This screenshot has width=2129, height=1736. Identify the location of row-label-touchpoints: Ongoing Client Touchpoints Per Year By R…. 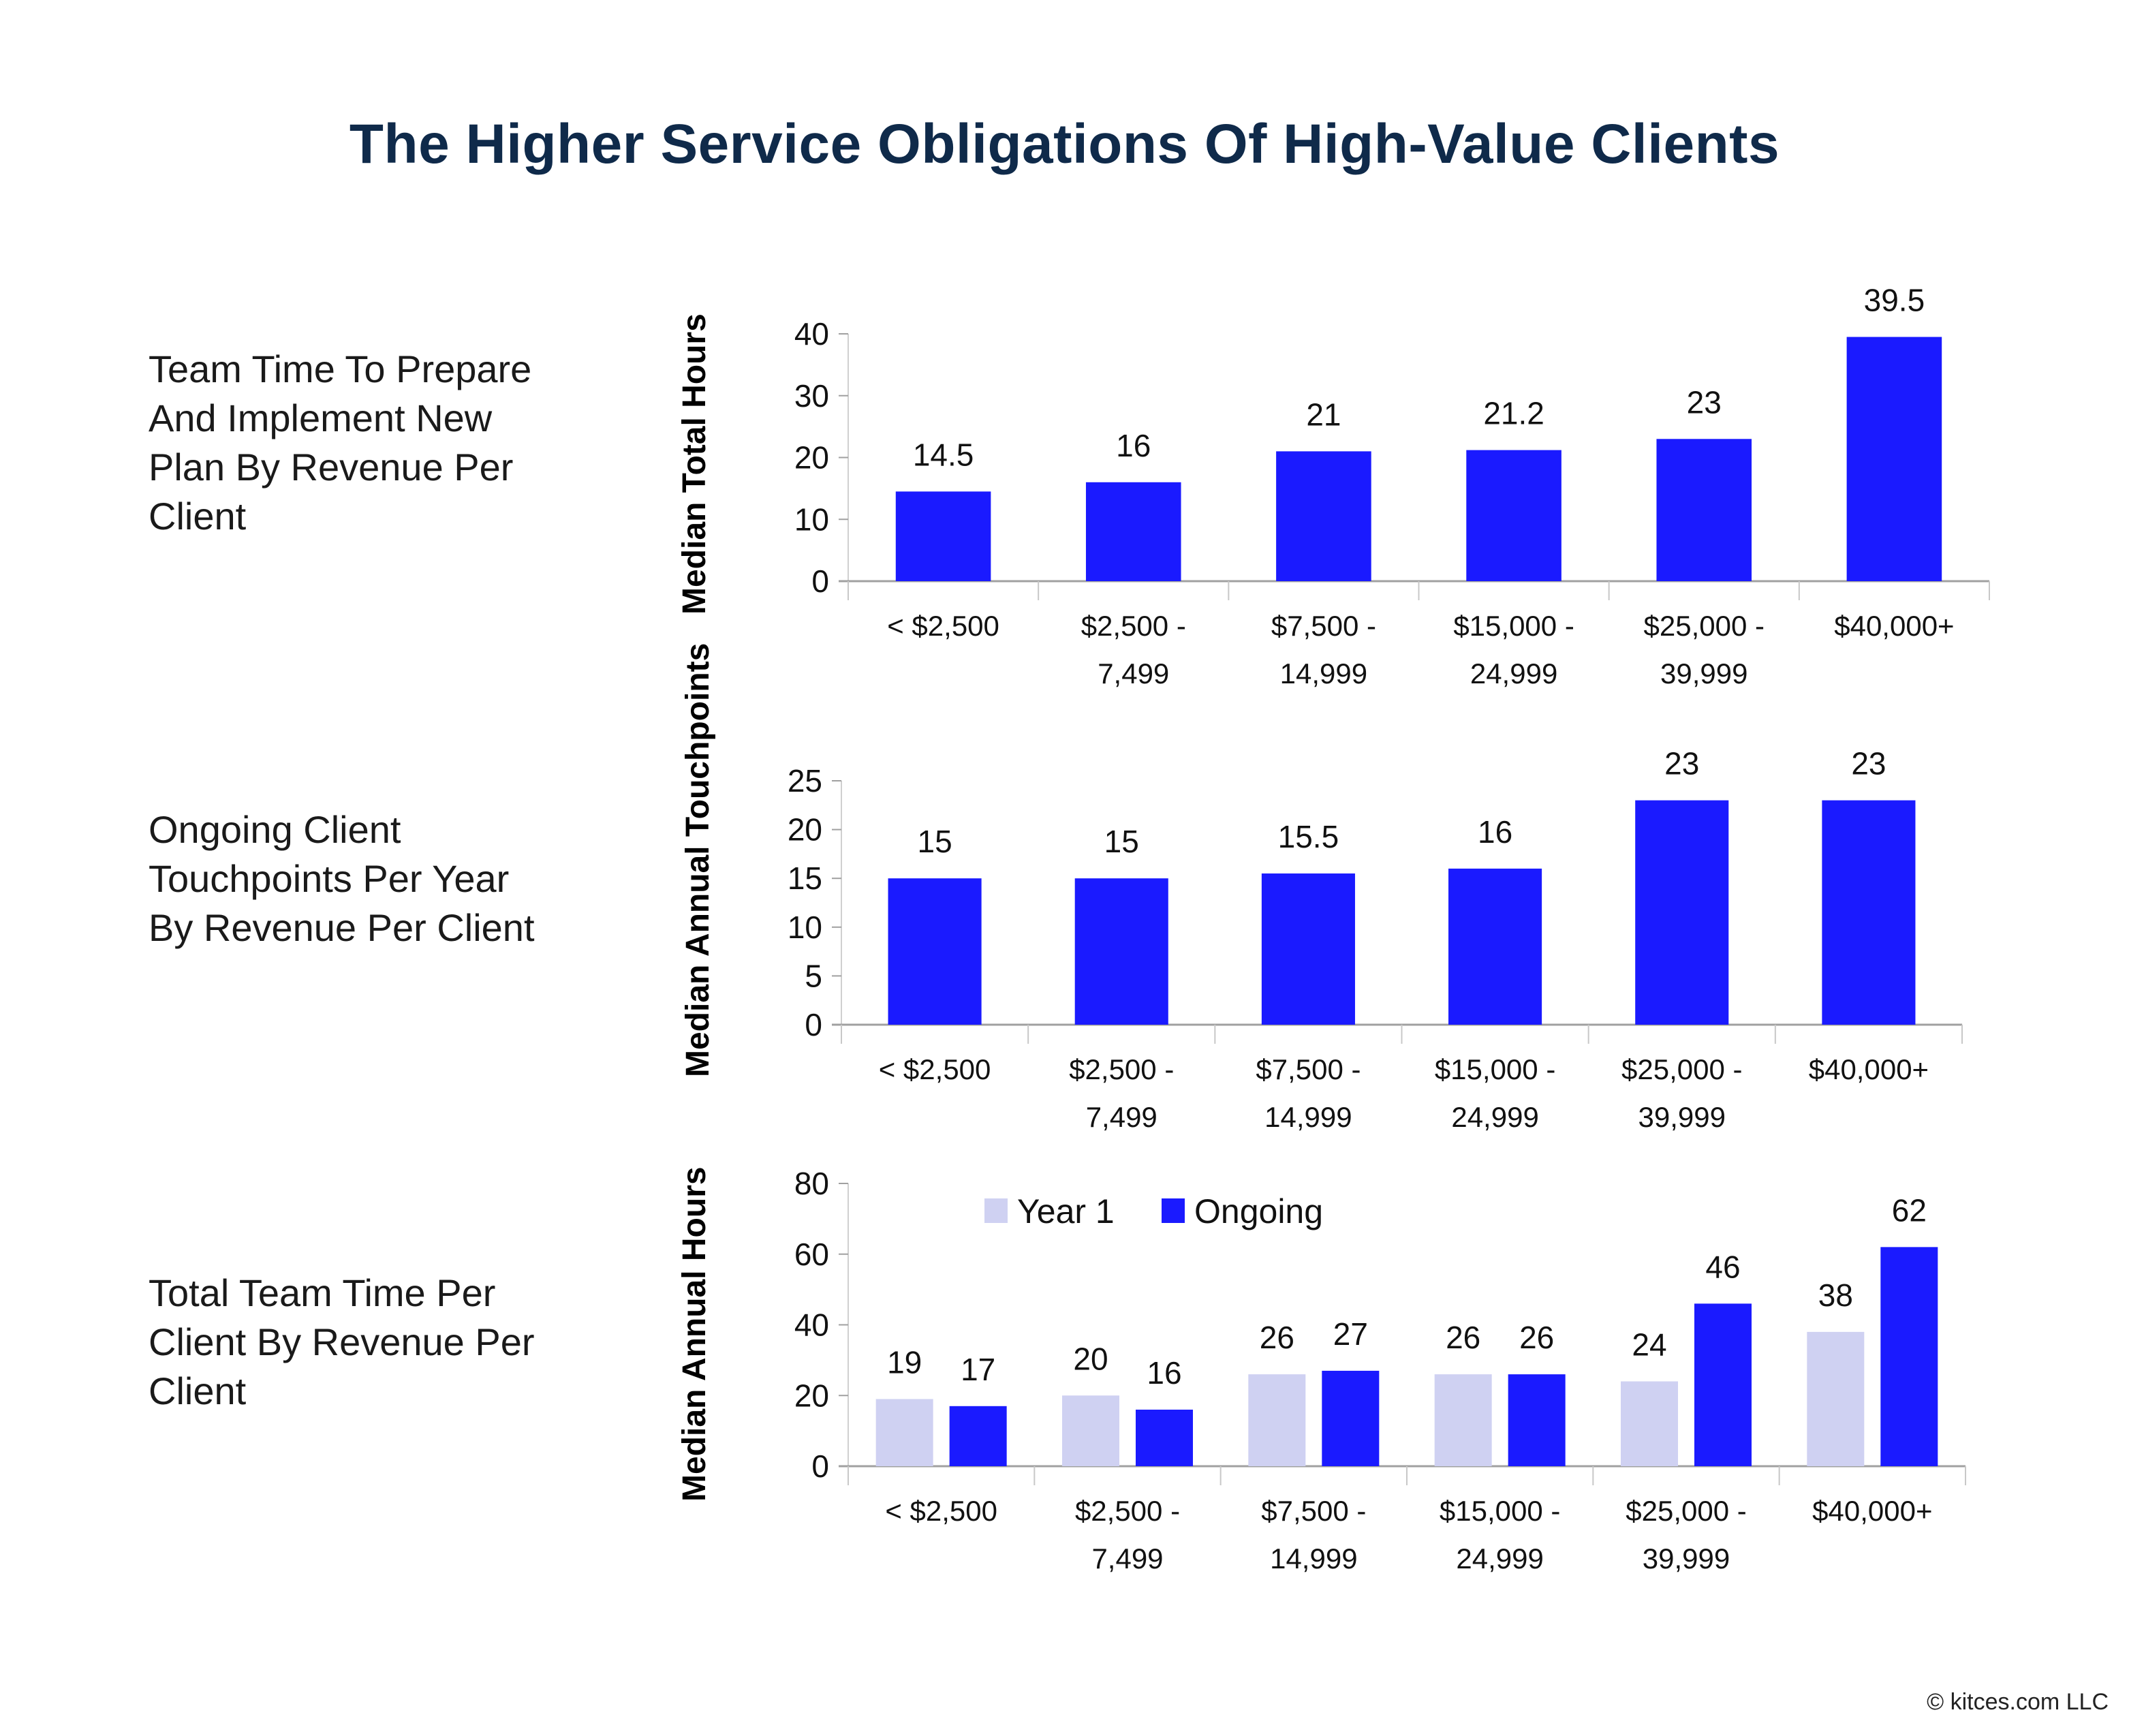
(342, 879).